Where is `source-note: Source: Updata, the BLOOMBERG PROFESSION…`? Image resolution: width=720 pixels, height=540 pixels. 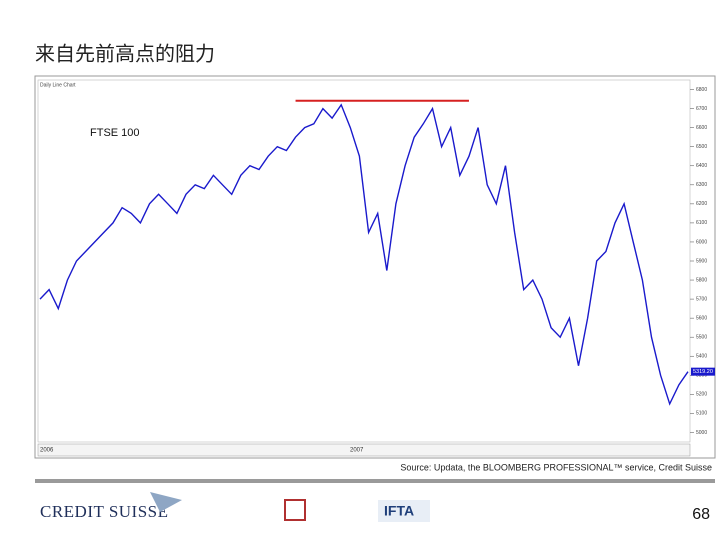
source-note: Source: Updata, the BLOOMBERG PROFESSION… is located at coordinates (556, 467).